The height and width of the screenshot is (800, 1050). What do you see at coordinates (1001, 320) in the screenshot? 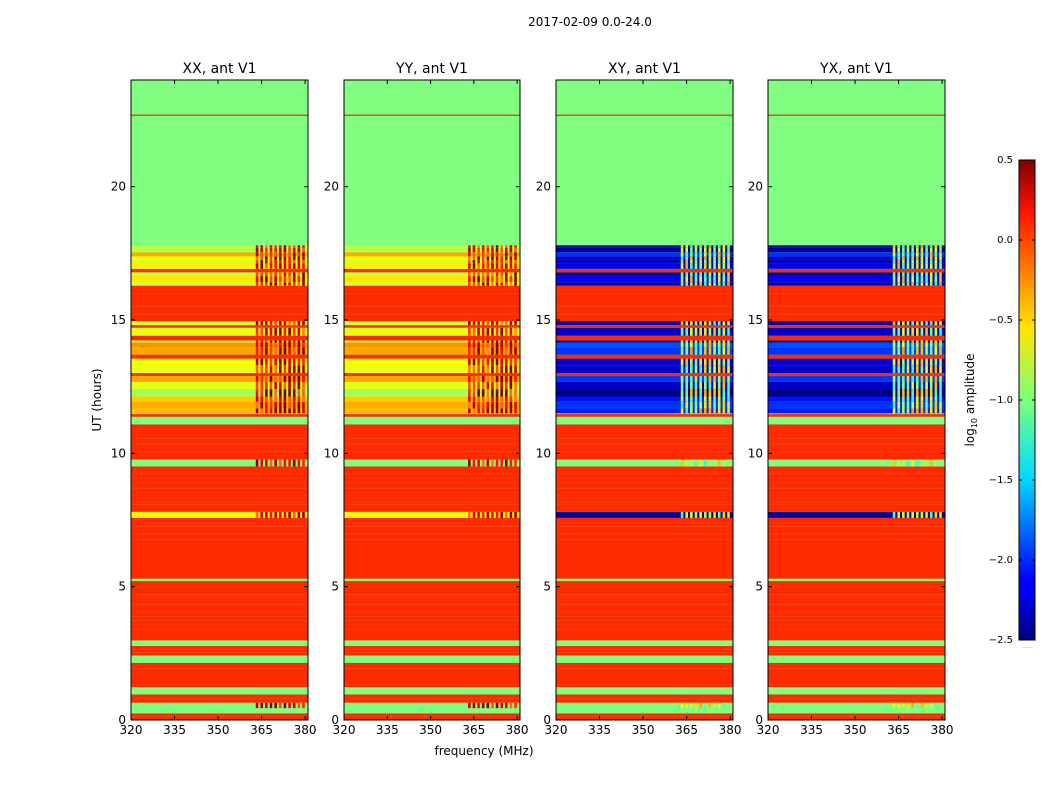
I see `colorbar-tick-label: −0.5` at bounding box center [1001, 320].